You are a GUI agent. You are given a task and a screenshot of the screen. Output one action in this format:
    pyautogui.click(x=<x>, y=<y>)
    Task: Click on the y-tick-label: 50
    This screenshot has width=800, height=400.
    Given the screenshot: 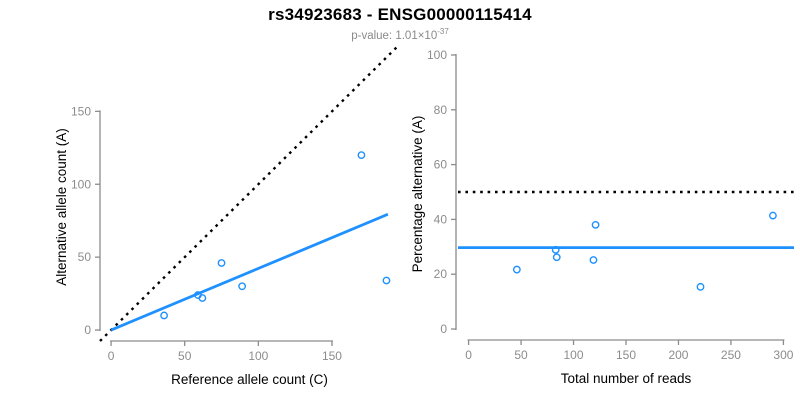 What is the action you would take?
    pyautogui.click(x=85, y=257)
    